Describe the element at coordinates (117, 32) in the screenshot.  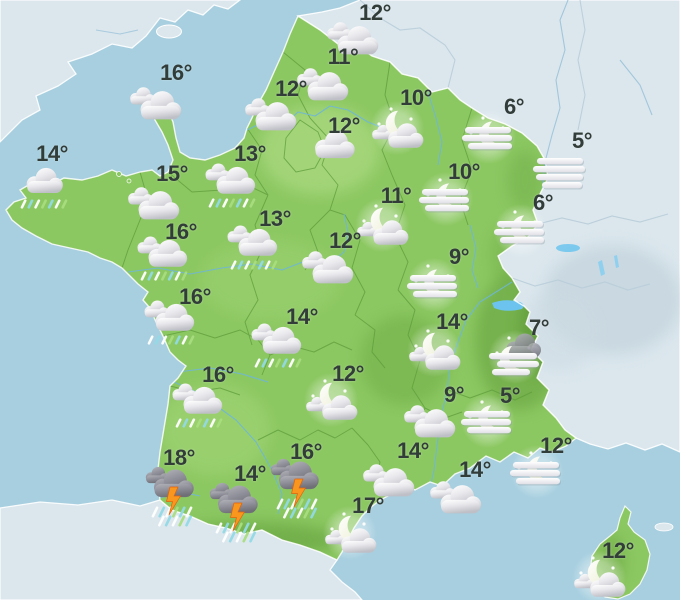
I see `england-river` at that location.